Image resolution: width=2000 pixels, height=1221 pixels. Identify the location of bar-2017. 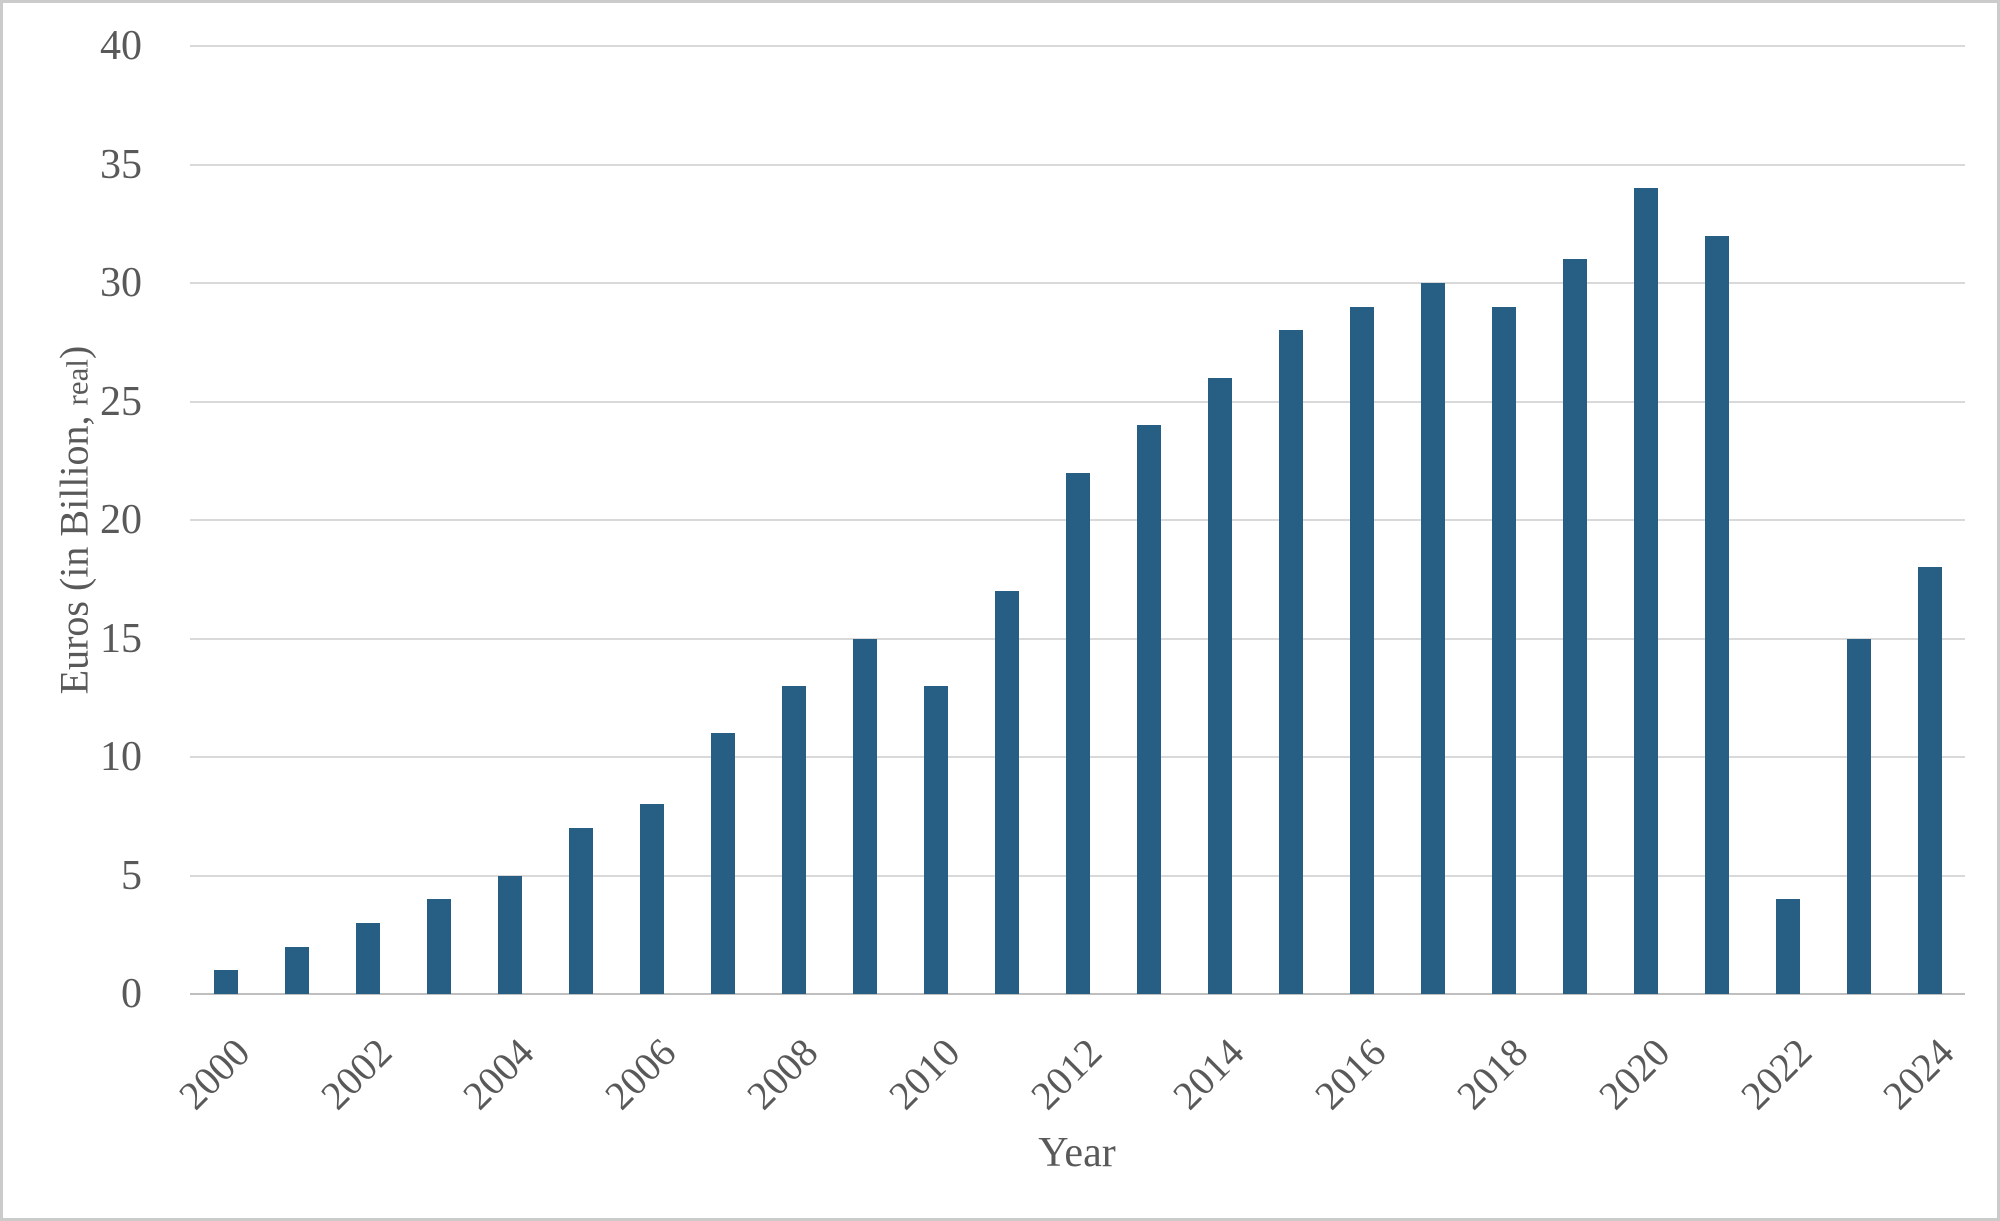
(1433, 638).